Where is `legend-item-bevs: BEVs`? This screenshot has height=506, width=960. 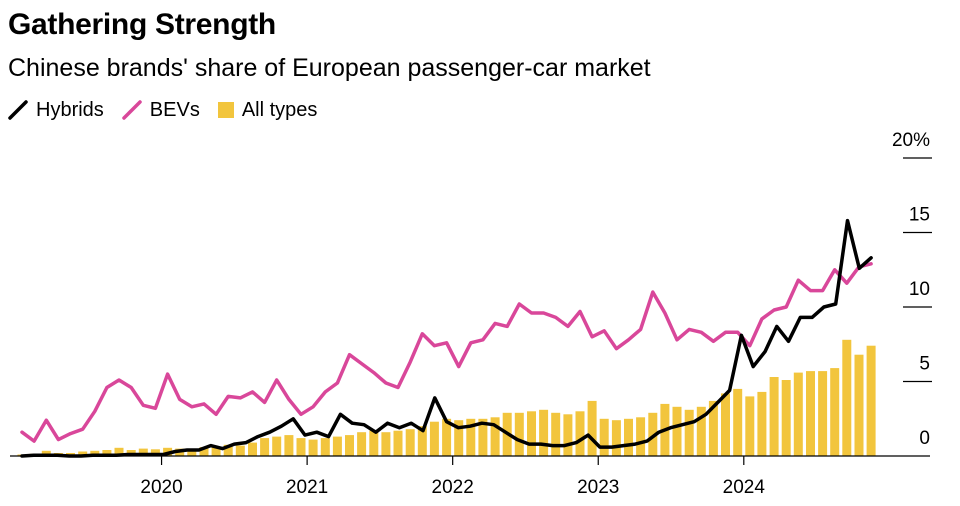
legend-item-bevs: BEVs is located at coordinates (161, 110).